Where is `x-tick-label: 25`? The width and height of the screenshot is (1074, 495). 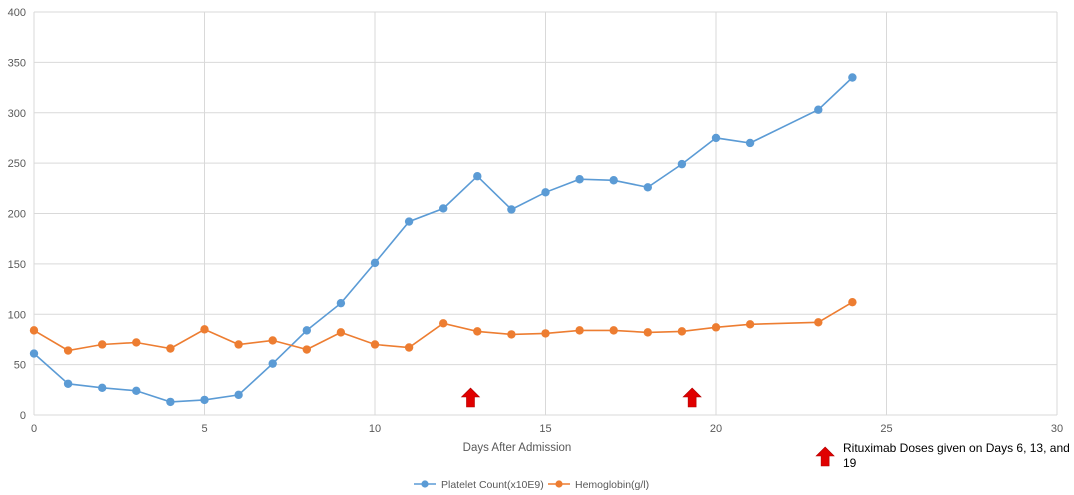 x-tick-label: 25 is located at coordinates (886, 429).